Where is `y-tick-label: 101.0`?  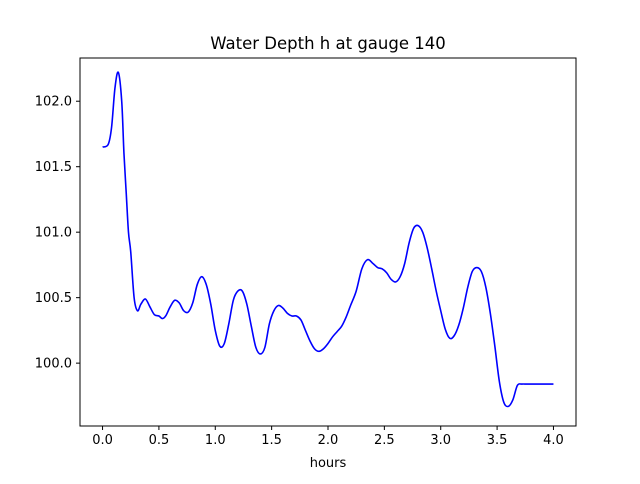
y-tick-label: 101.0 is located at coordinates (53, 233).